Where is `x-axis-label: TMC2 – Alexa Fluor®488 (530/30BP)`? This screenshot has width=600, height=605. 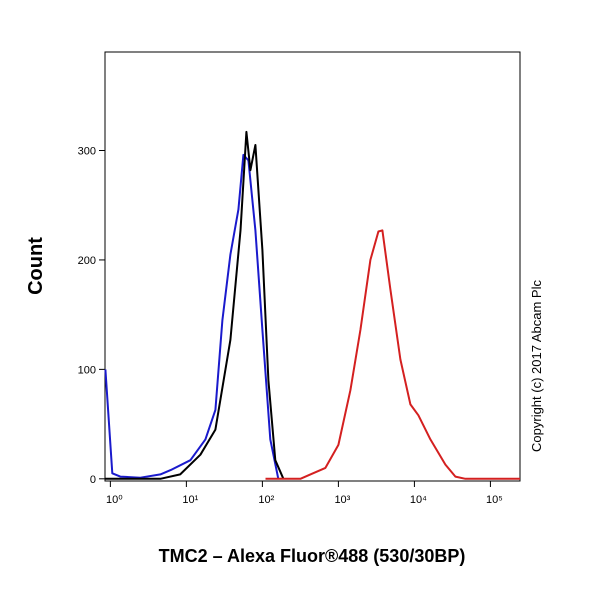 x-axis-label: TMC2 – Alexa Fluor®488 (530/30BP) is located at coordinates (312, 556).